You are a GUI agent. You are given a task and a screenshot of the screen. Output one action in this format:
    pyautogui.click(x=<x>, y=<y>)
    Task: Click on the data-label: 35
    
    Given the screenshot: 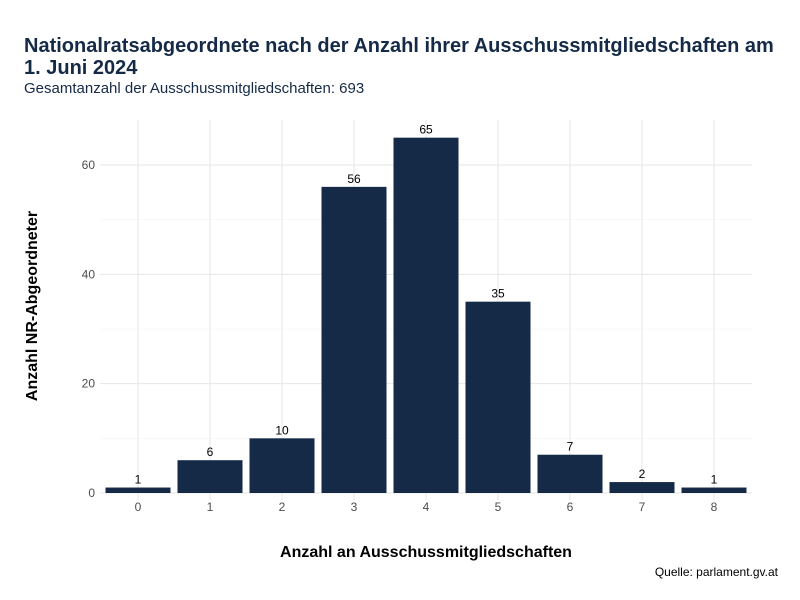 What is the action you would take?
    pyautogui.click(x=498, y=294)
    